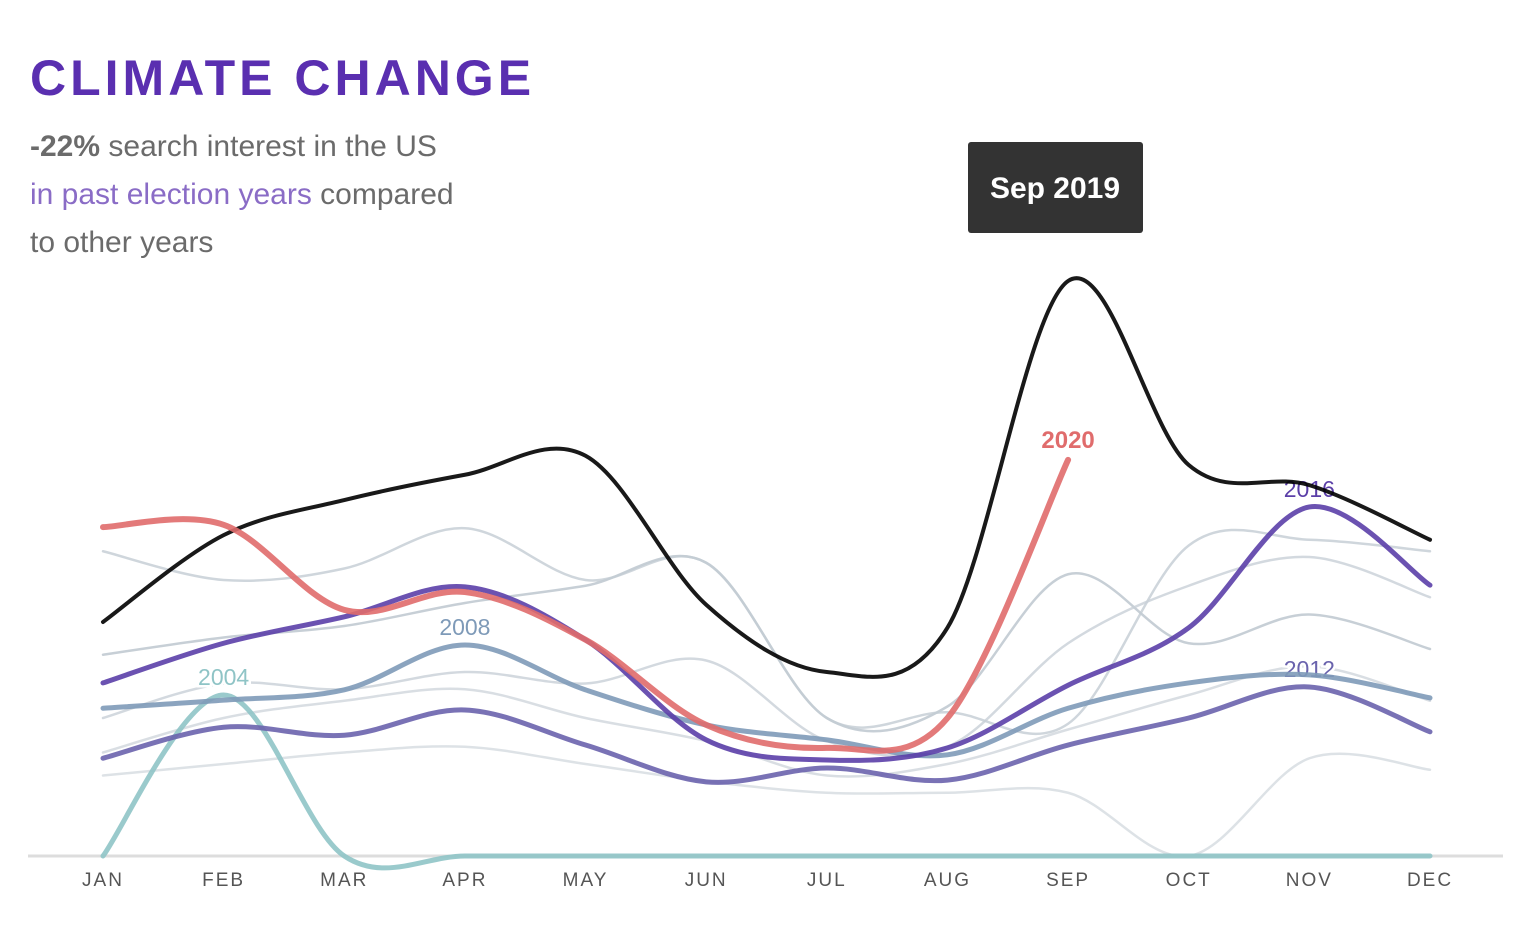 This screenshot has width=1534, height=928. I want to click on x-tick-label: FEB, so click(223, 880).